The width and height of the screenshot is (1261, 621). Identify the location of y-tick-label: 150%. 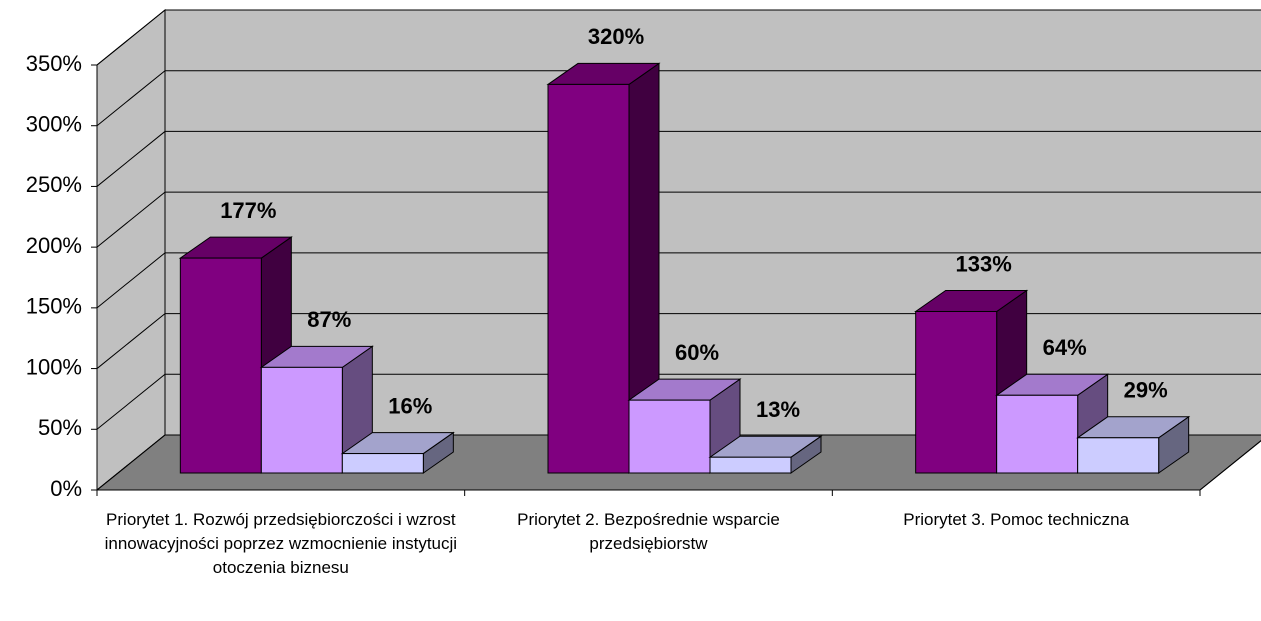
(54, 306).